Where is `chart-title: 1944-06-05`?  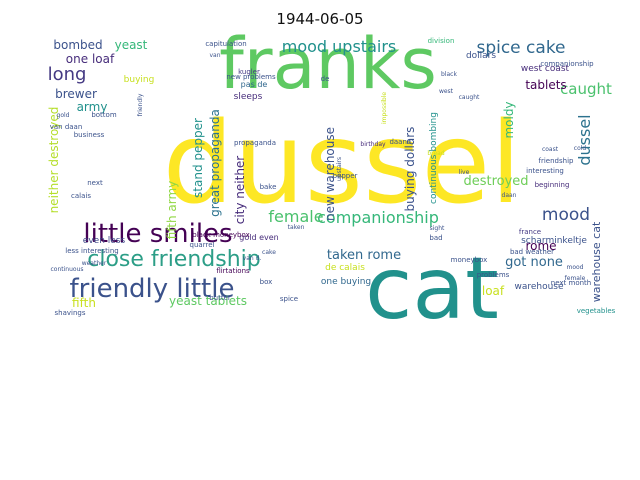 chart-title: 1944-06-05 is located at coordinates (320, 19).